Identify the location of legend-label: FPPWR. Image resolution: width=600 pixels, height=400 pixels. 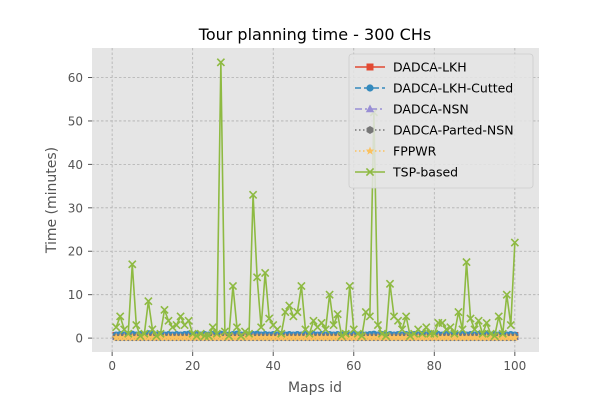
(415, 151).